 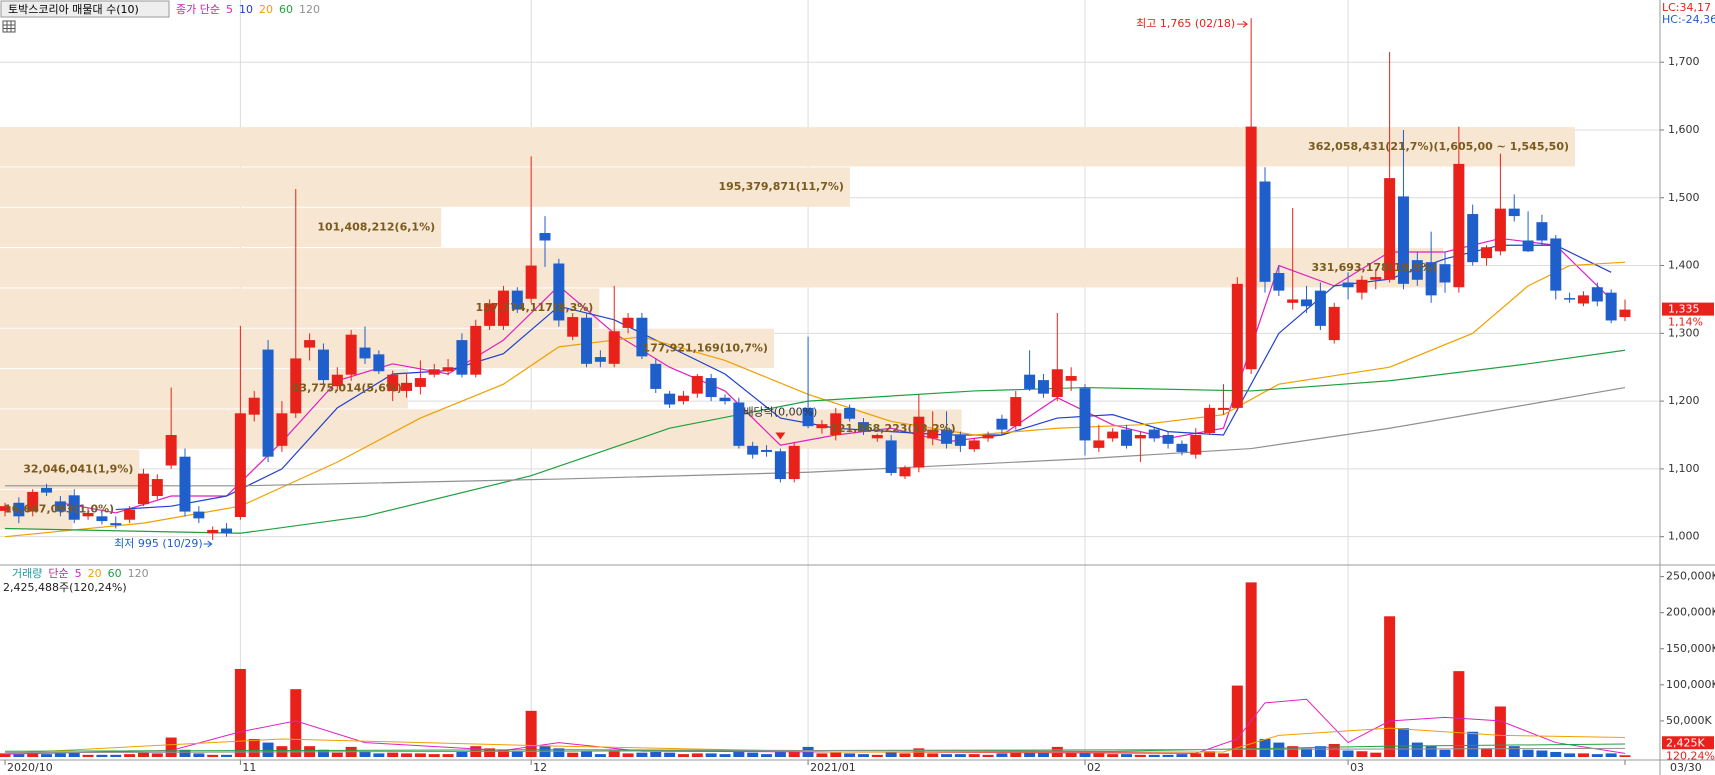 I want to click on dividend-marker, so click(x=780, y=436).